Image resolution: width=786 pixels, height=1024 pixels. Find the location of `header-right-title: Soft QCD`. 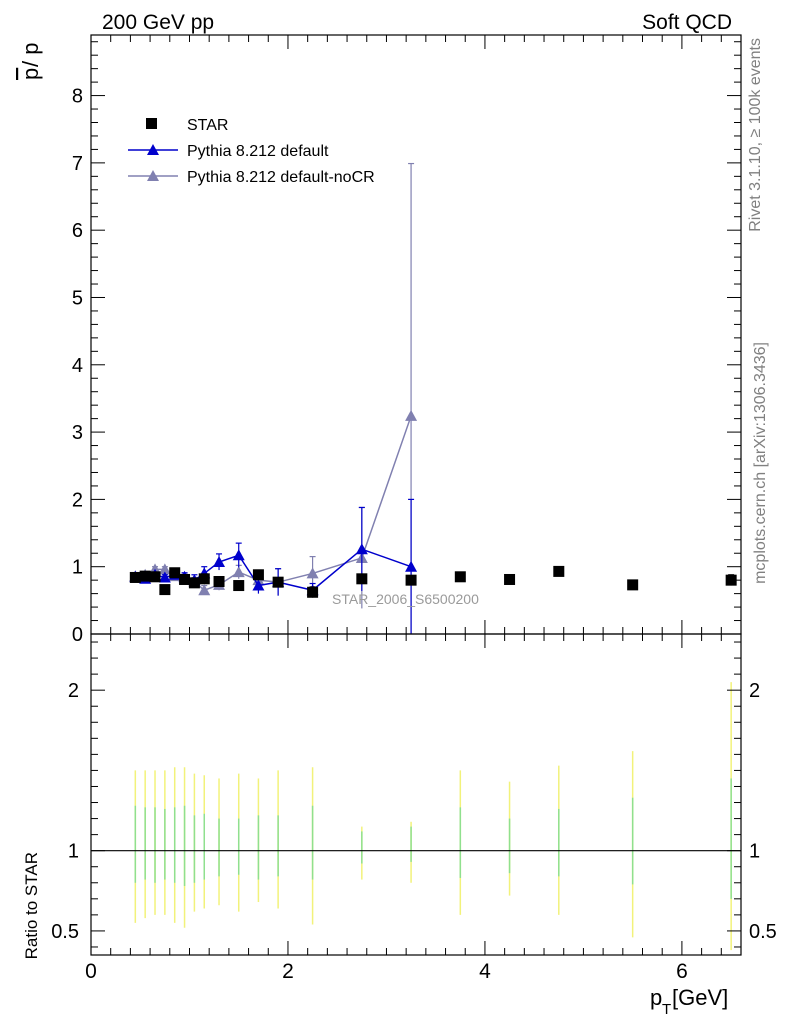

header-right-title: Soft QCD is located at coordinates (687, 22).